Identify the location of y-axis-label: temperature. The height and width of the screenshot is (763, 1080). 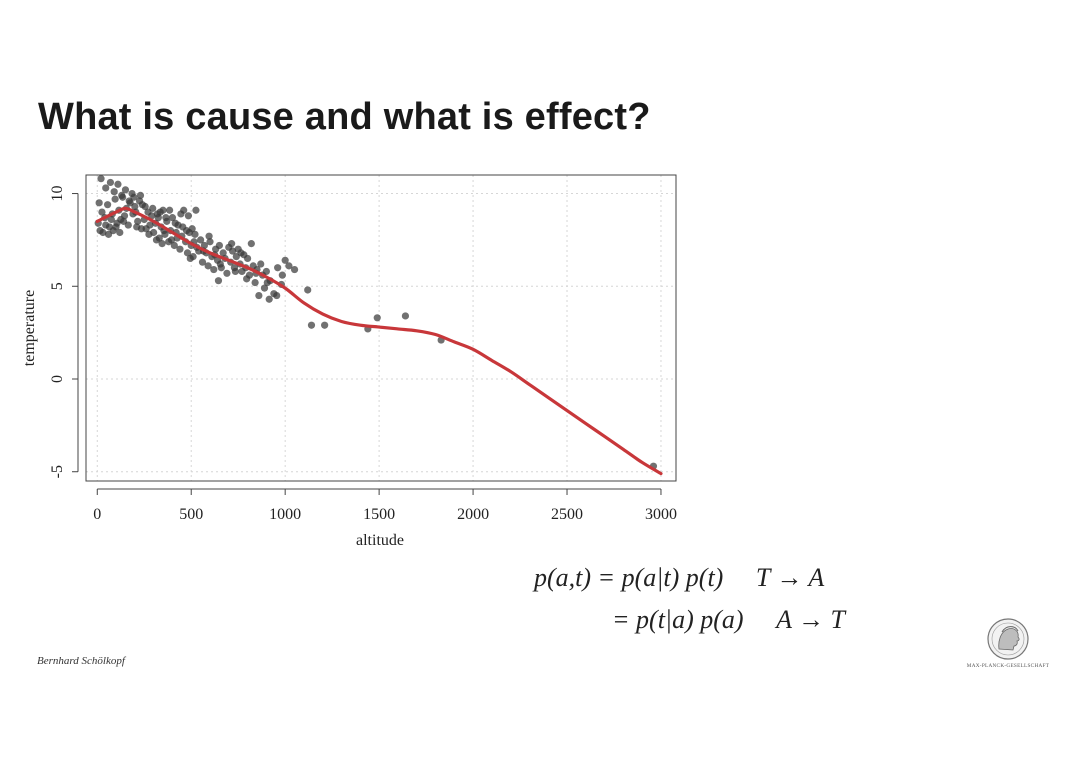
(29, 328).